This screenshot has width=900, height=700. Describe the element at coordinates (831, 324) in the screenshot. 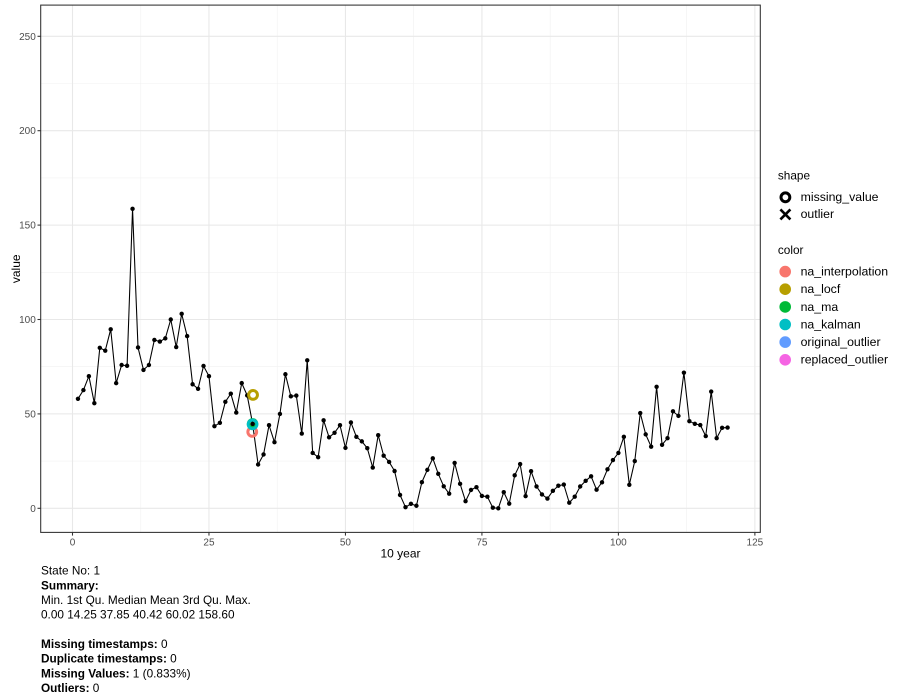

I see `svg-text: na_kalman` at that location.